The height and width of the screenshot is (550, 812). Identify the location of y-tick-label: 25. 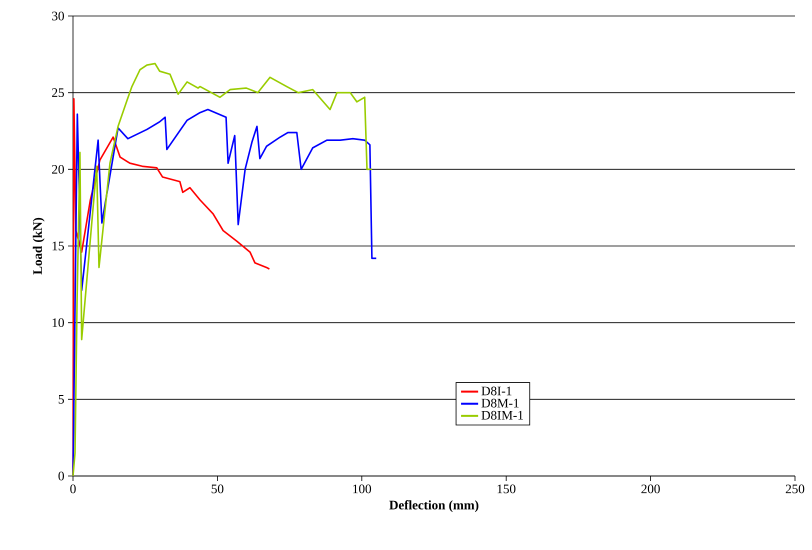
(58, 93).